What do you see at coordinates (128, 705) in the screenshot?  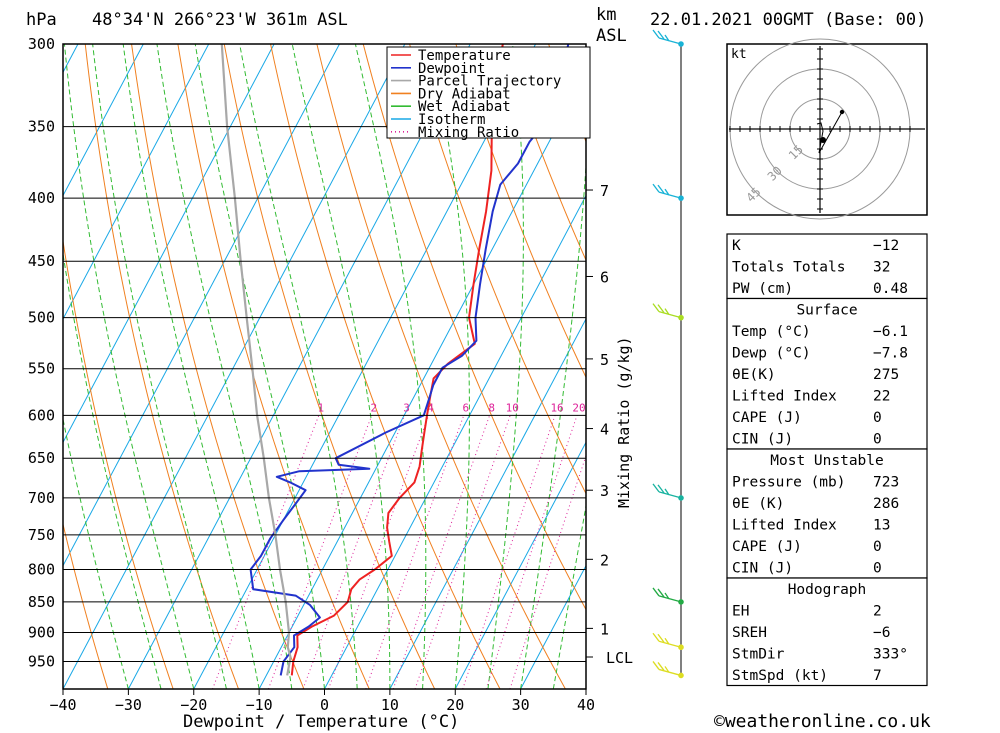 I see `x-tick-label: −30` at bounding box center [128, 705].